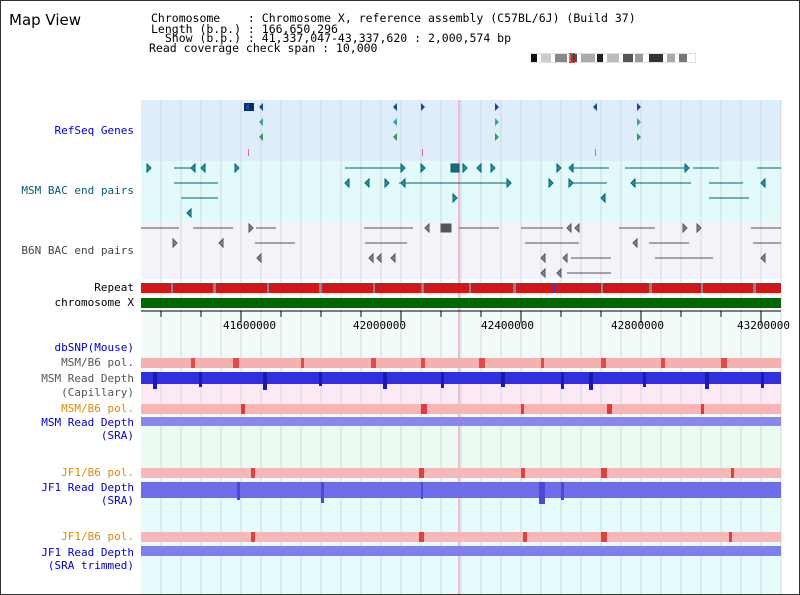 The height and width of the screenshot is (595, 800). I want to click on axis-tick-label: 42400000, so click(507, 325).